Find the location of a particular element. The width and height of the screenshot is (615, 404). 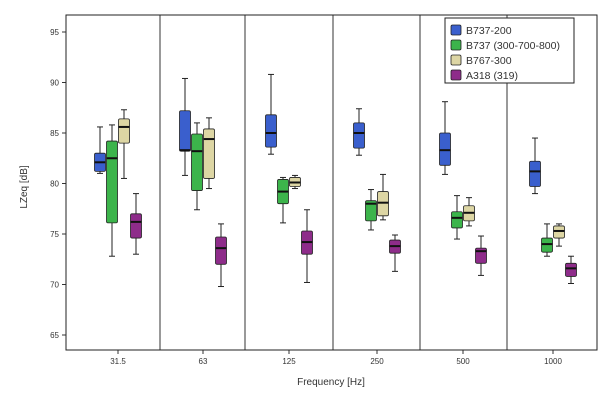

y-tick-label: 65 is located at coordinates (54, 335).